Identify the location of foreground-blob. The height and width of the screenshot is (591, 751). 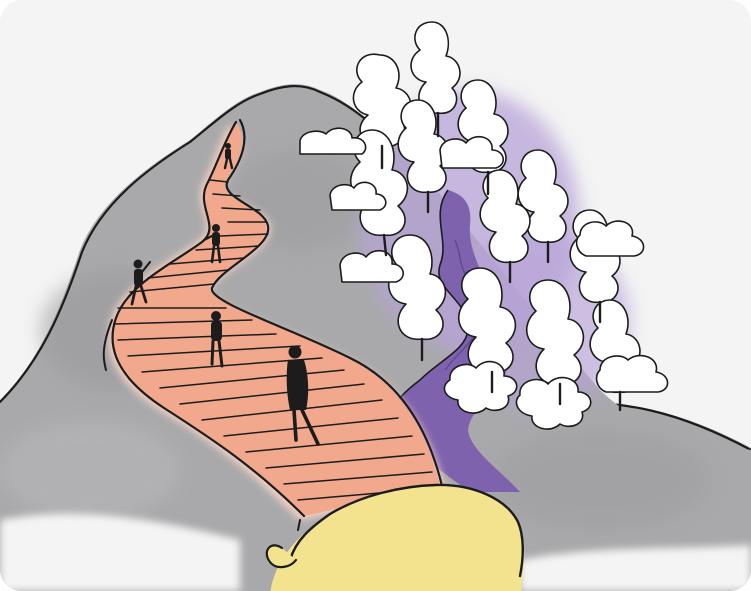
(397, 538).